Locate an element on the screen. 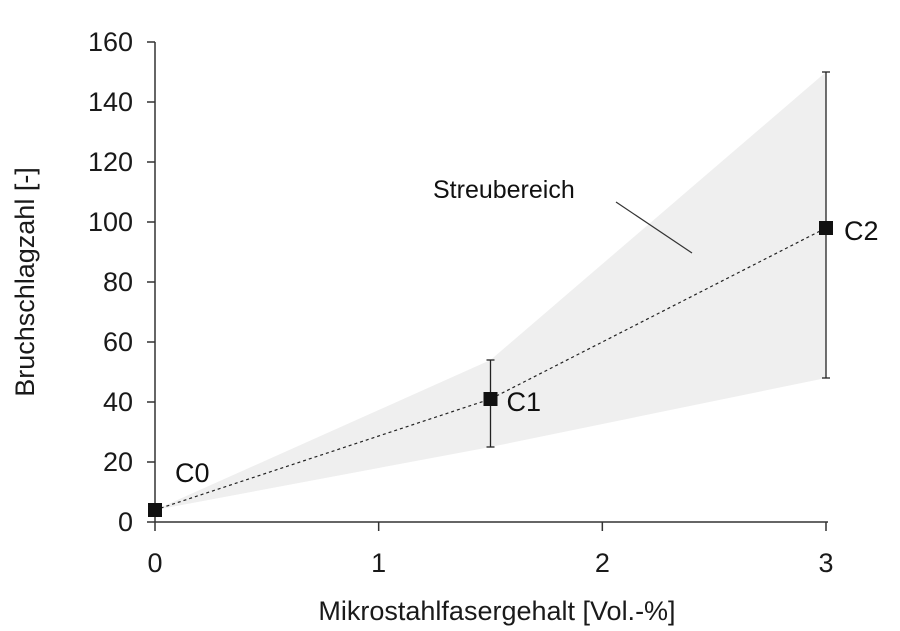 This screenshot has width=900, height=631. y-tick-label: 0 is located at coordinates (125, 522).